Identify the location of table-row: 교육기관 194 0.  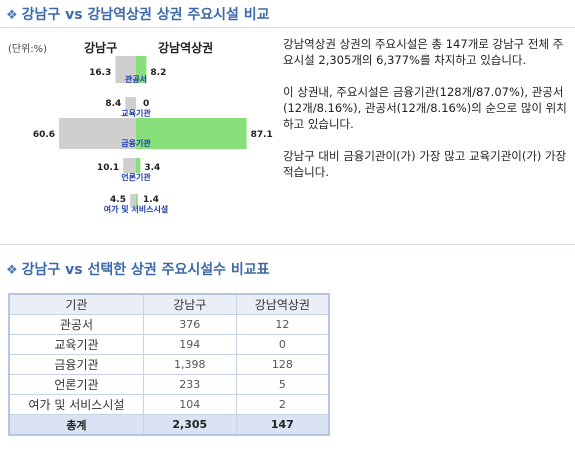
(169, 344).